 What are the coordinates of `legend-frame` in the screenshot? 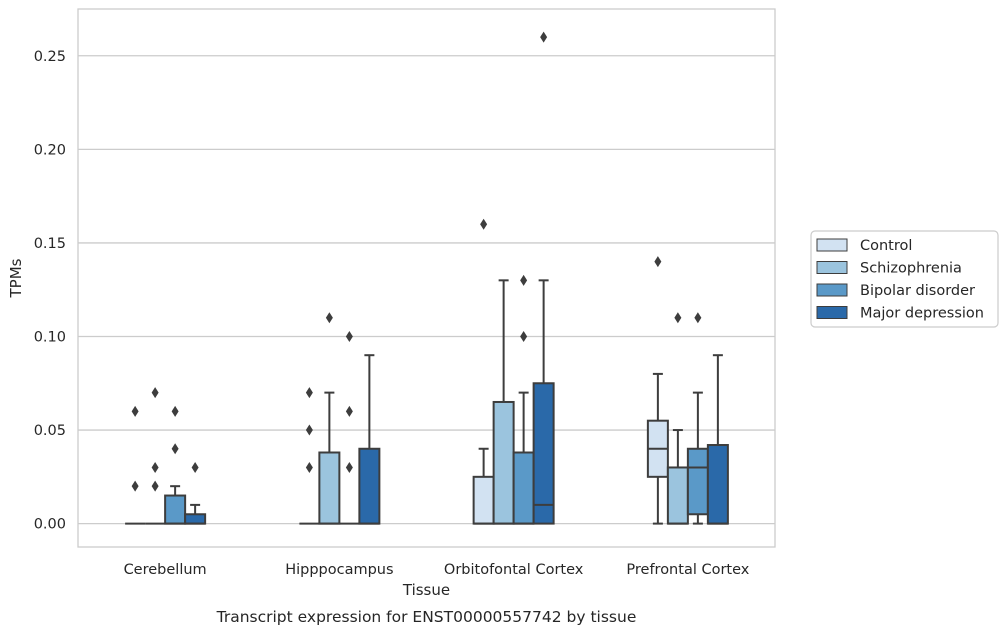 It's located at (904, 279).